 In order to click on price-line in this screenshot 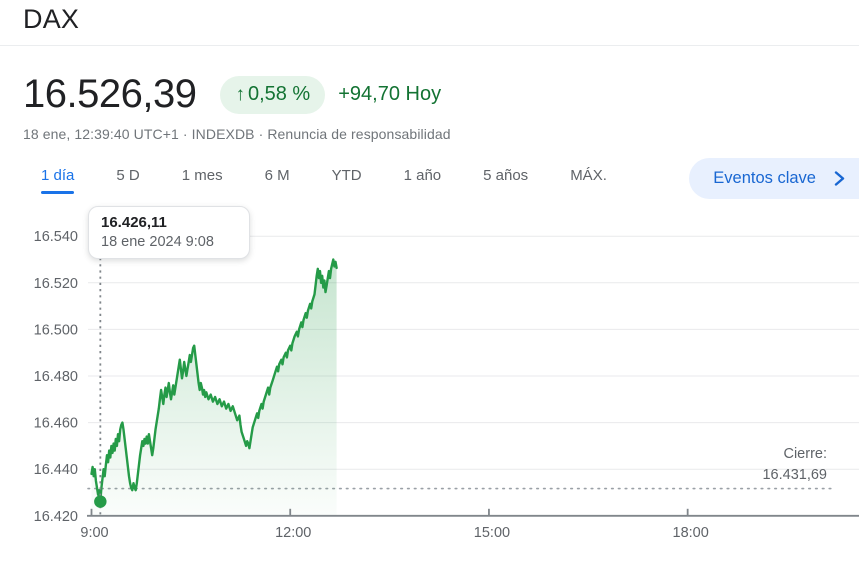, I will do `click(214, 380)`.